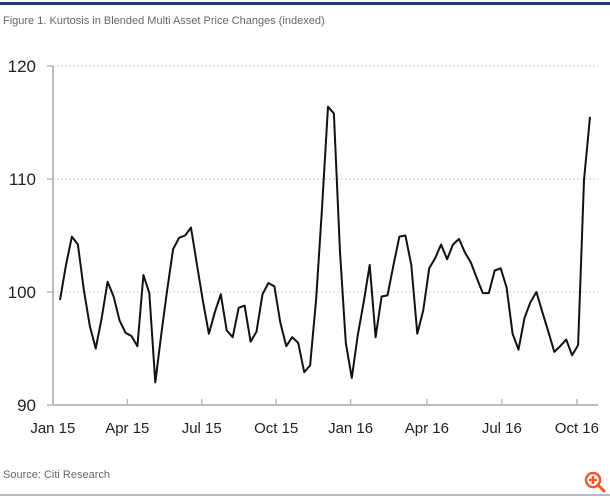 The width and height of the screenshot is (610, 498). I want to click on x-tick-label: Jan 15, so click(52, 428).